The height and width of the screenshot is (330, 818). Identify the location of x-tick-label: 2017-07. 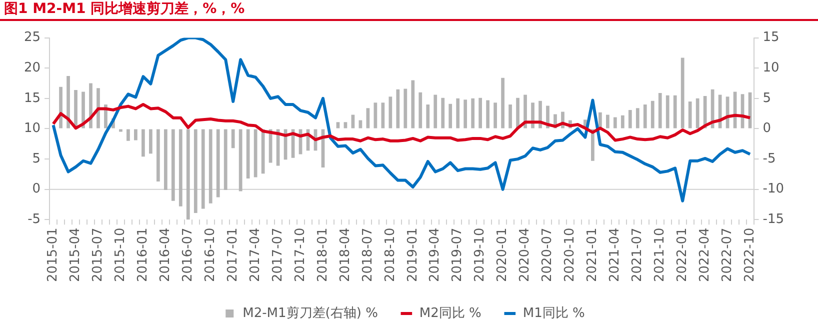
(278, 255).